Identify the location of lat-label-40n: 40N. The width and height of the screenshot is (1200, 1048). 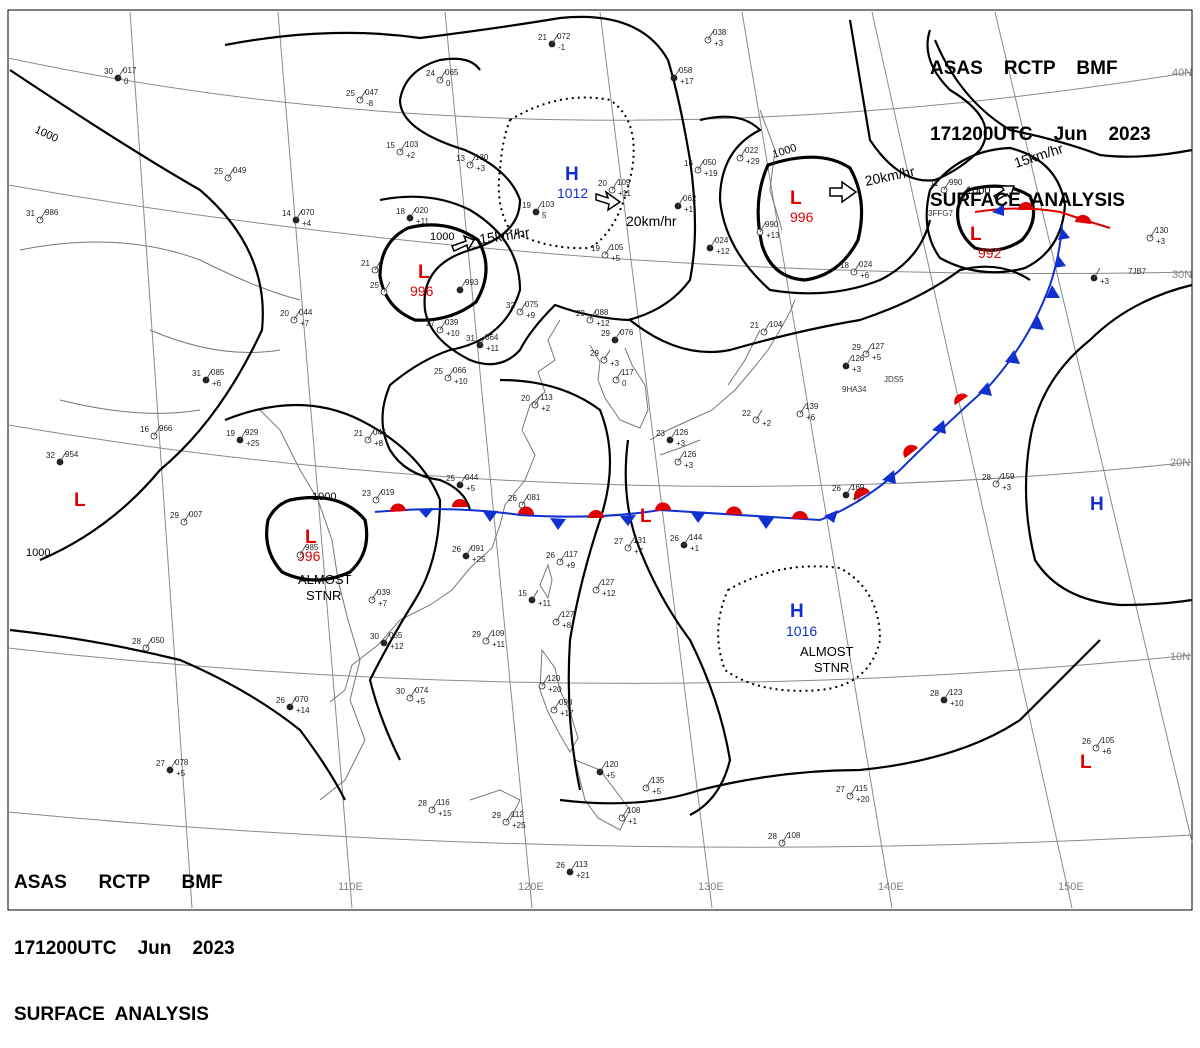
(1182, 73).